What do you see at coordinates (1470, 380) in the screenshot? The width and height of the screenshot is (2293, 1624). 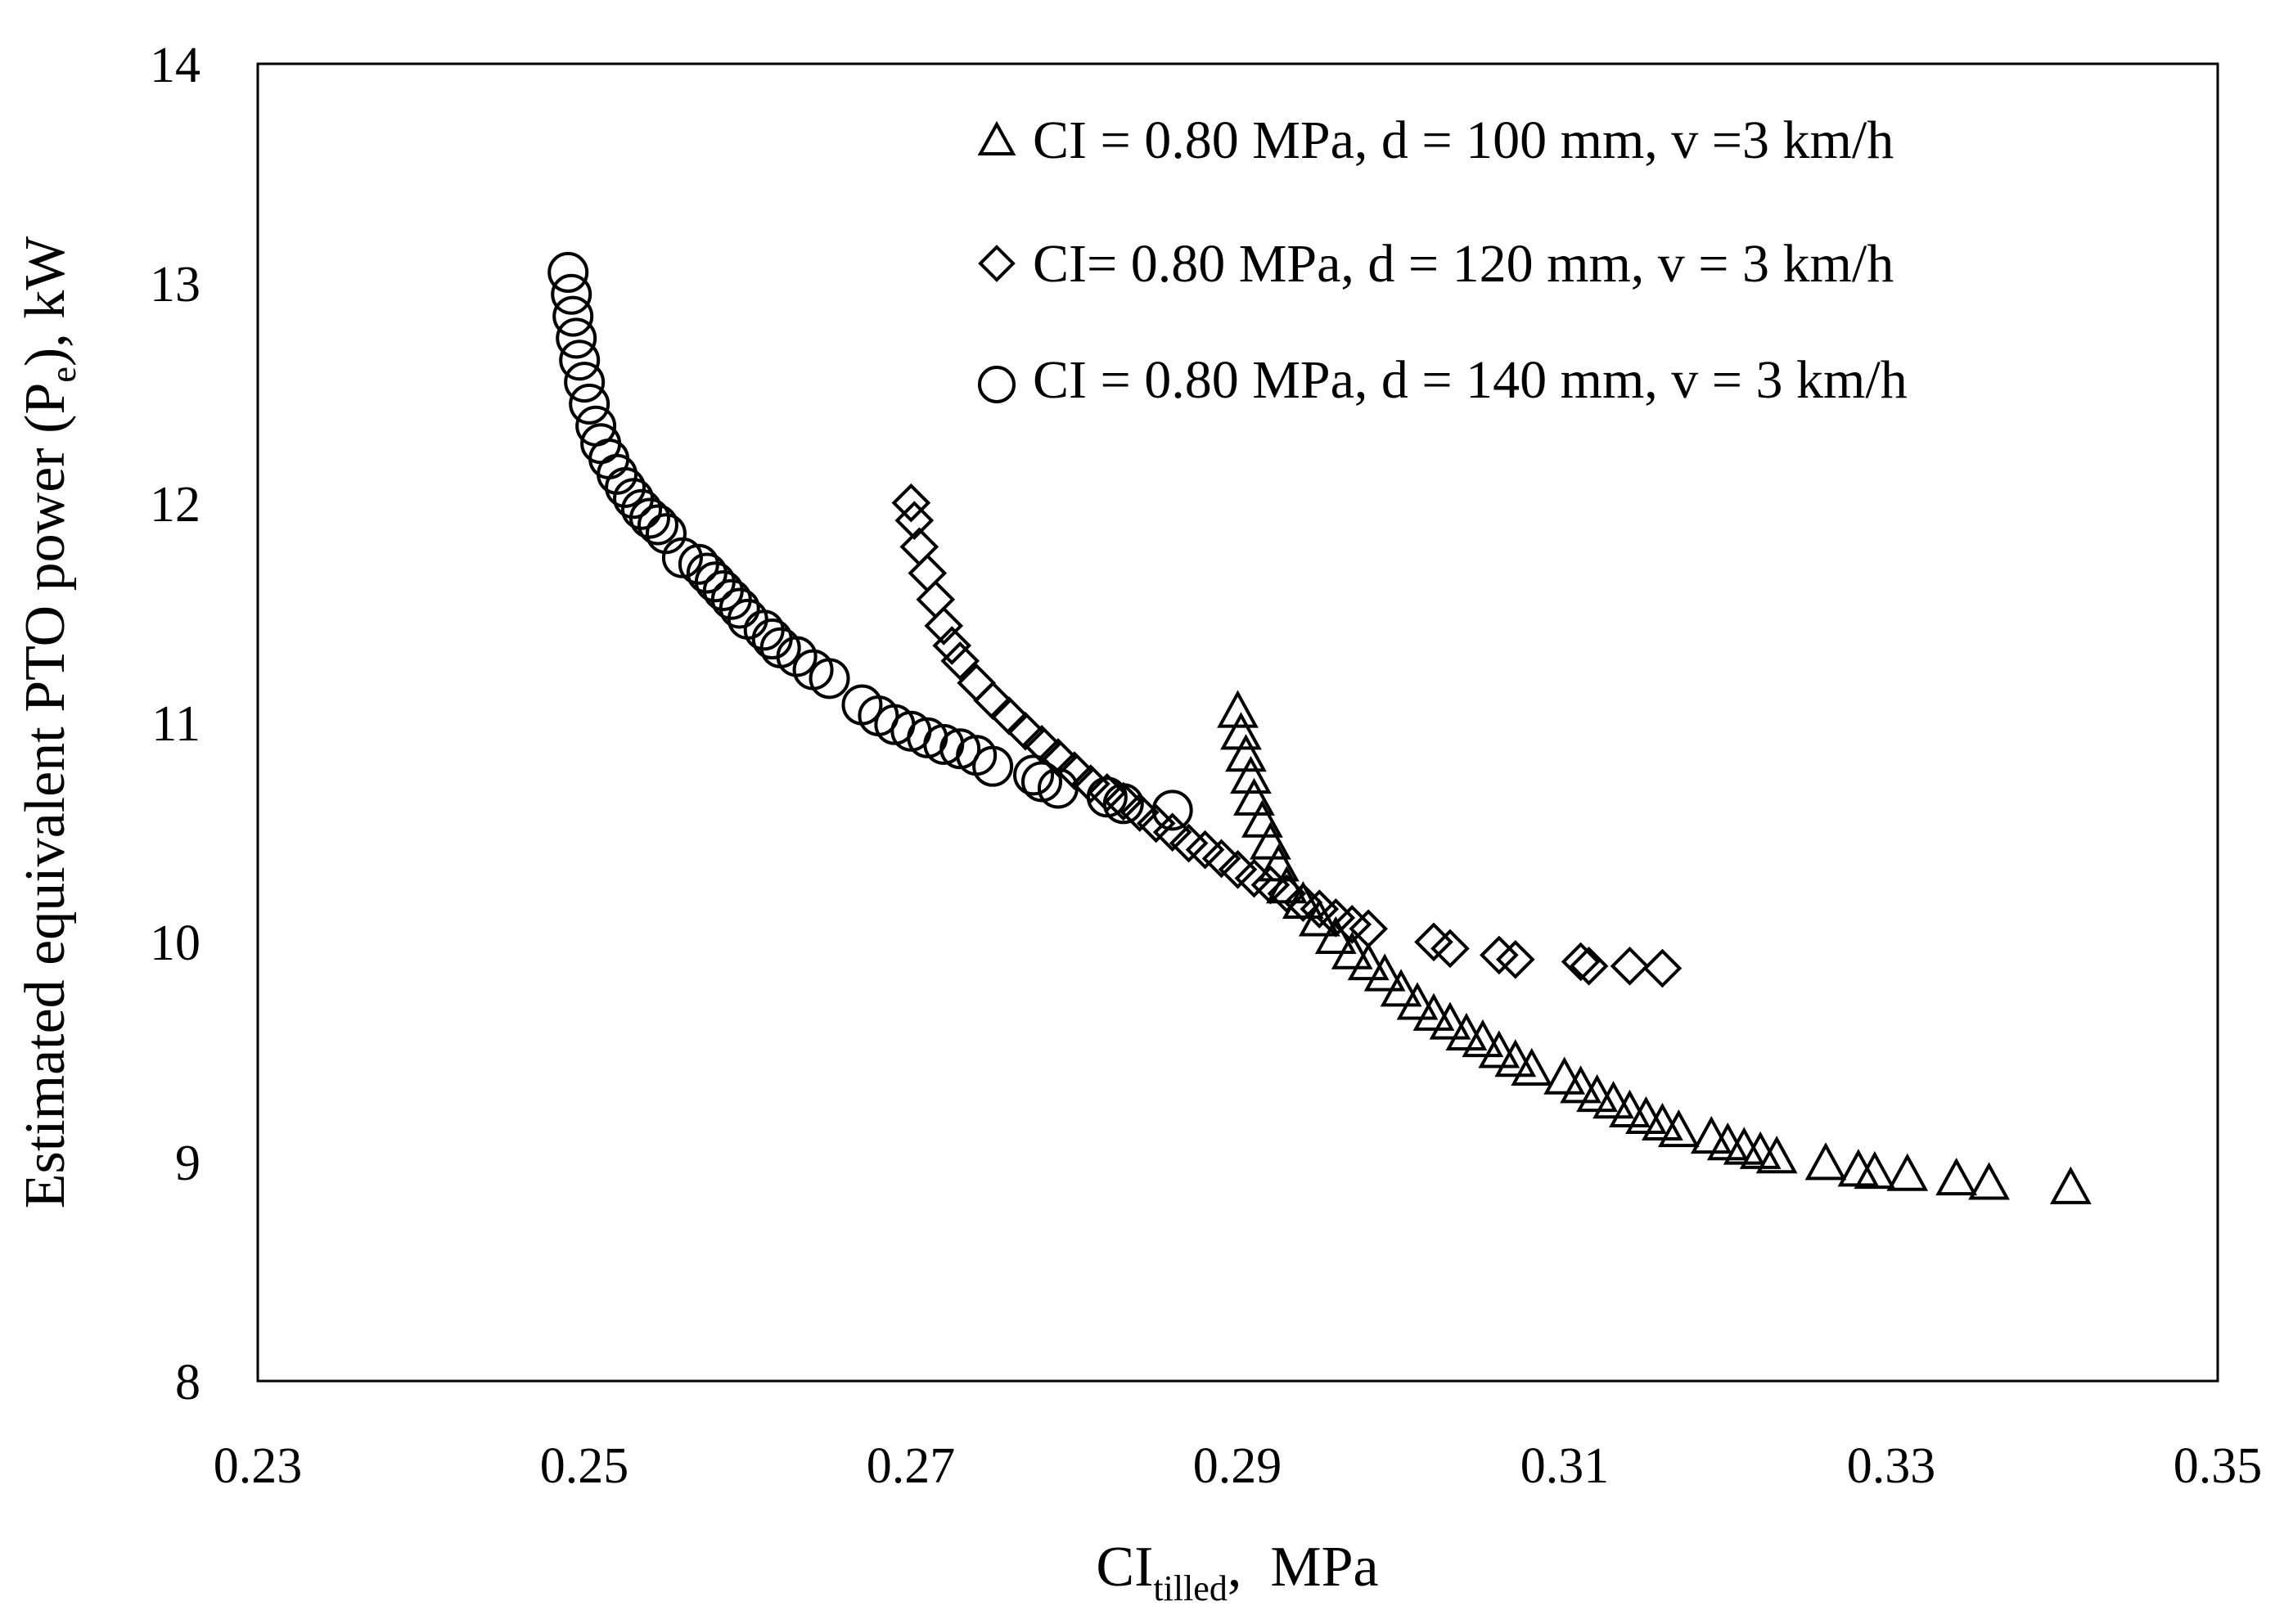 I see `legend-label: CI = 0.80 MPa, d = 140 mm, v = 3 km/h` at bounding box center [1470, 380].